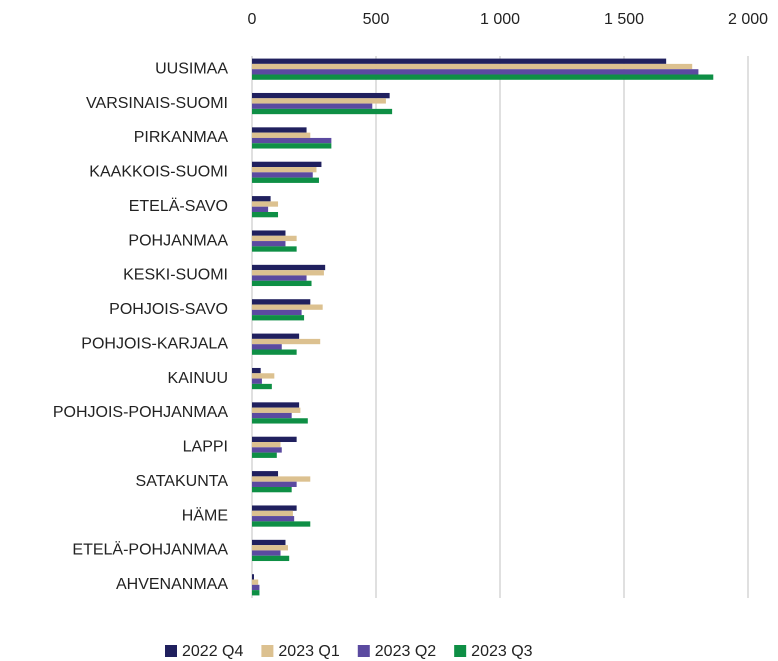  What do you see at coordinates (198, 378) in the screenshot?
I see `y-tick-label: KAINUU` at bounding box center [198, 378].